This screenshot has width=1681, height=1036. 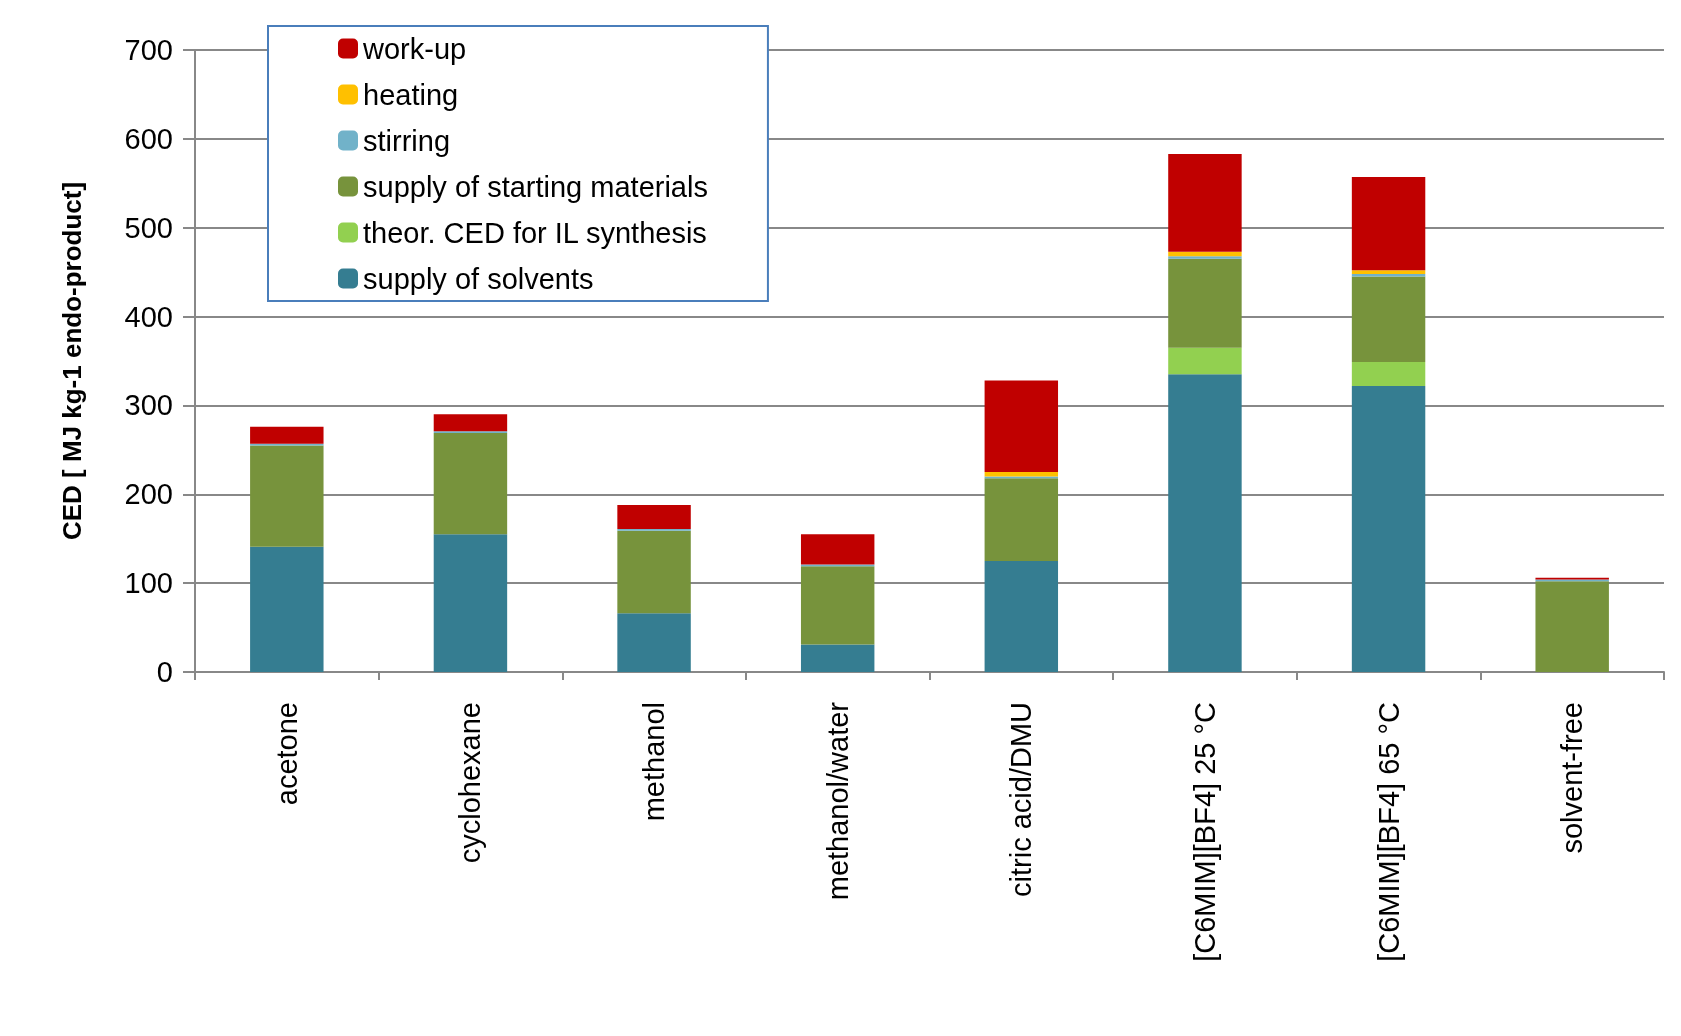 What do you see at coordinates (1204, 832) in the screenshot?
I see `x-tick-label: [C6MIM][BF4] 25 °C` at bounding box center [1204, 832].